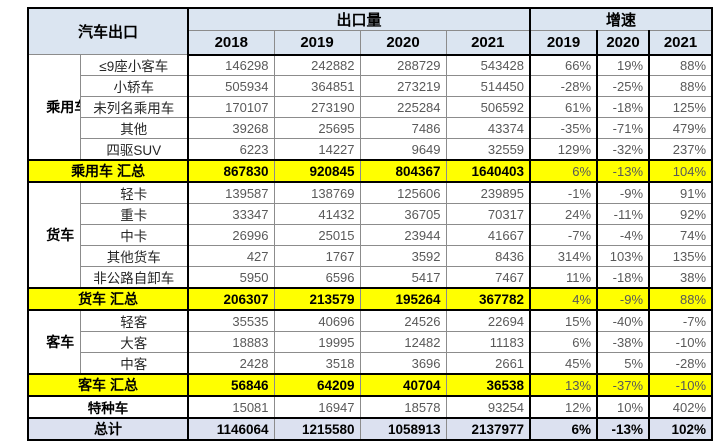  Describe the element at coordinates (317, 192) in the screenshot. I see `export-count-cell: 138769` at that location.